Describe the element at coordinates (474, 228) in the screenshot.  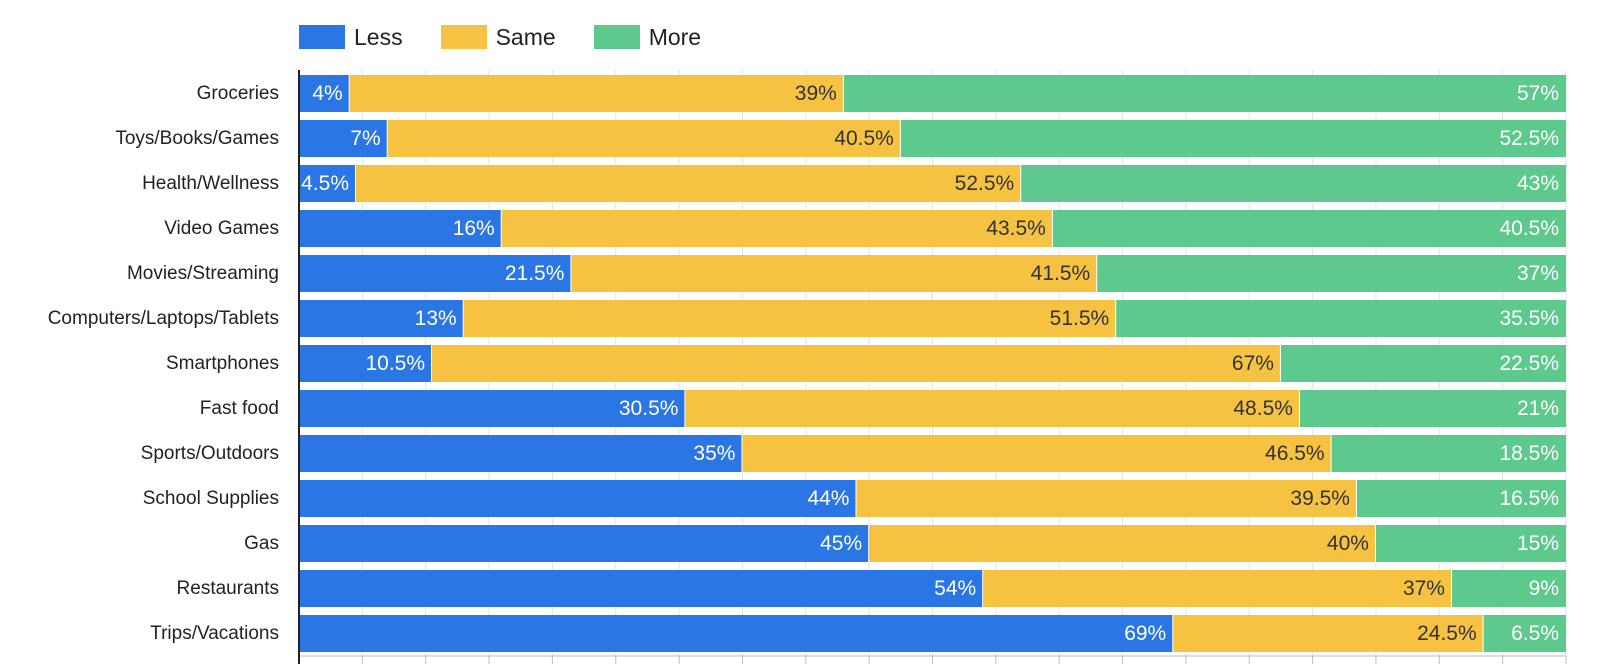
I see `data-label-less: 16%` at that location.